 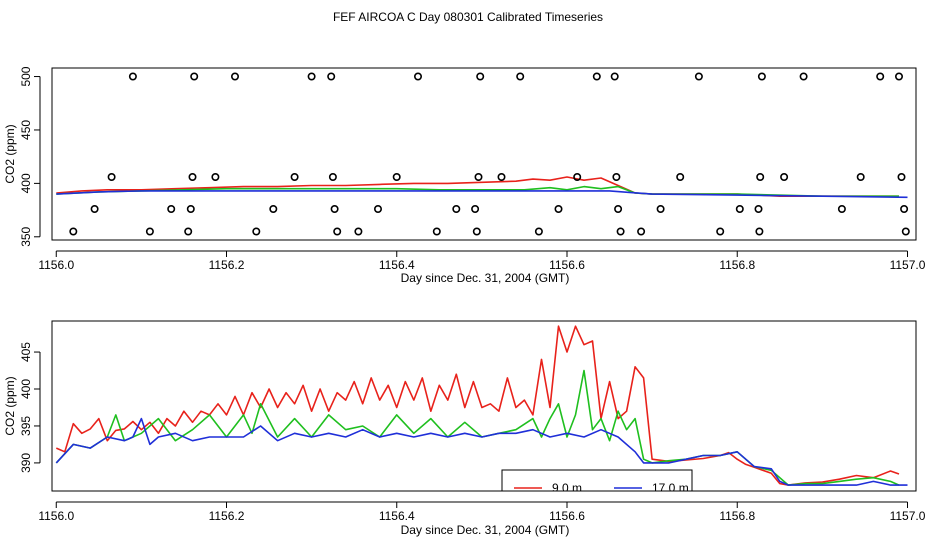 What do you see at coordinates (56, 265) in the screenshot?
I see `top-x-tick-label: 1156.0` at bounding box center [56, 265].